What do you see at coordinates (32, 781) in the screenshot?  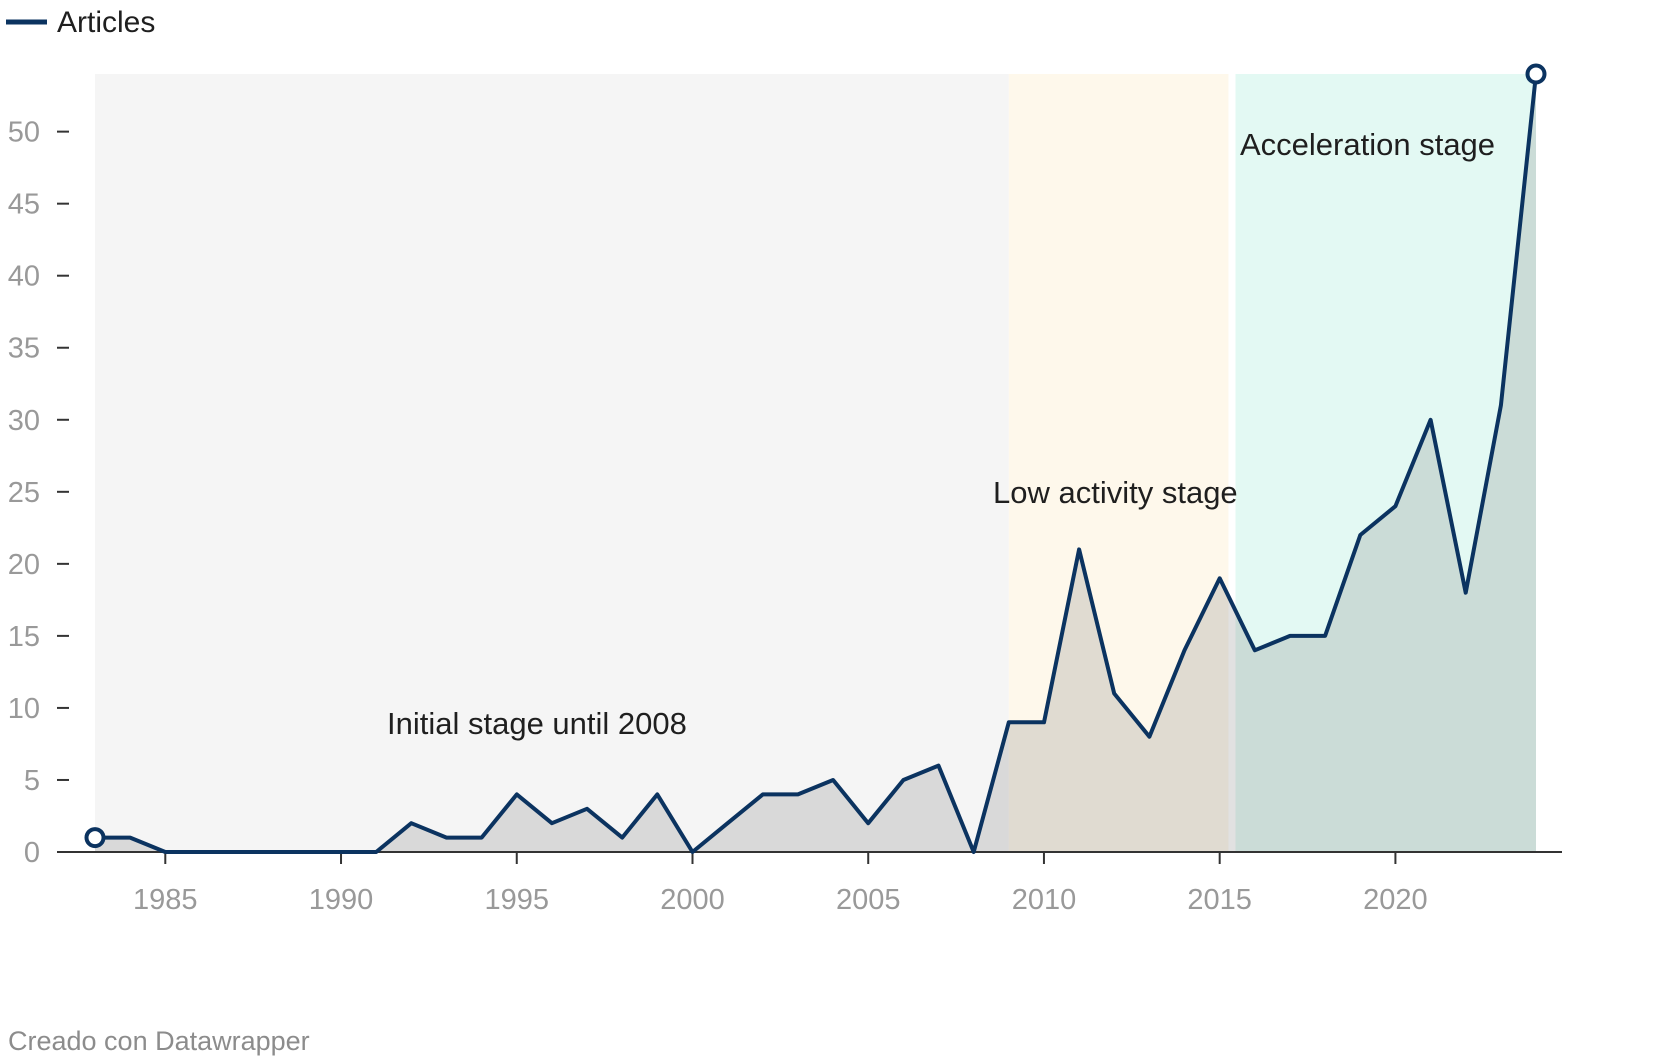 I see `y-tick-label: 5` at bounding box center [32, 781].